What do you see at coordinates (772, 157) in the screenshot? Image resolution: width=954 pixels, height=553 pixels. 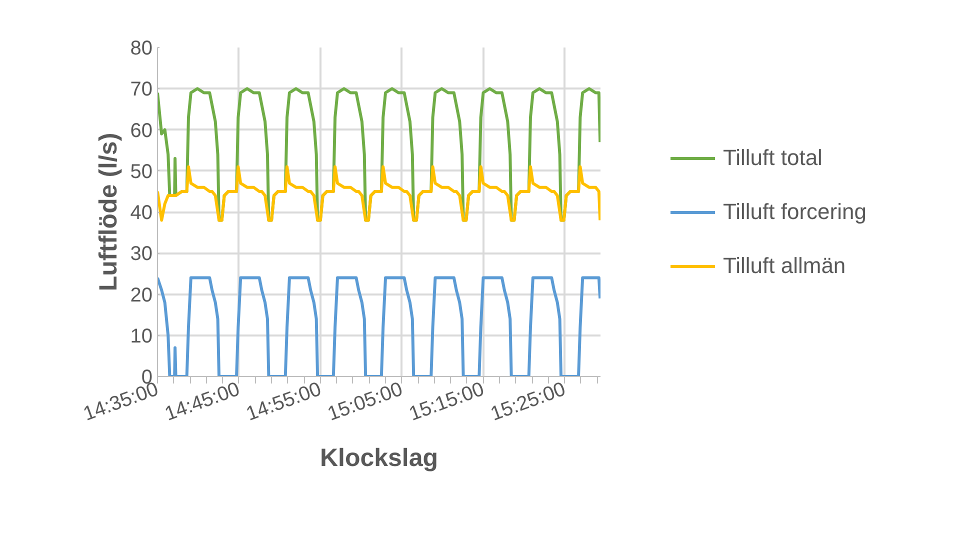 I see `legend-label: Tilluft total` at bounding box center [772, 157].